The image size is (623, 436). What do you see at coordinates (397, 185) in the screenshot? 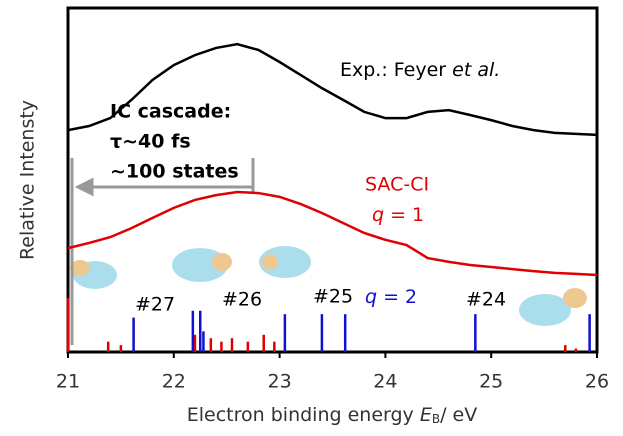
I see `sac-ci-label: SAC-CI` at bounding box center [397, 185].